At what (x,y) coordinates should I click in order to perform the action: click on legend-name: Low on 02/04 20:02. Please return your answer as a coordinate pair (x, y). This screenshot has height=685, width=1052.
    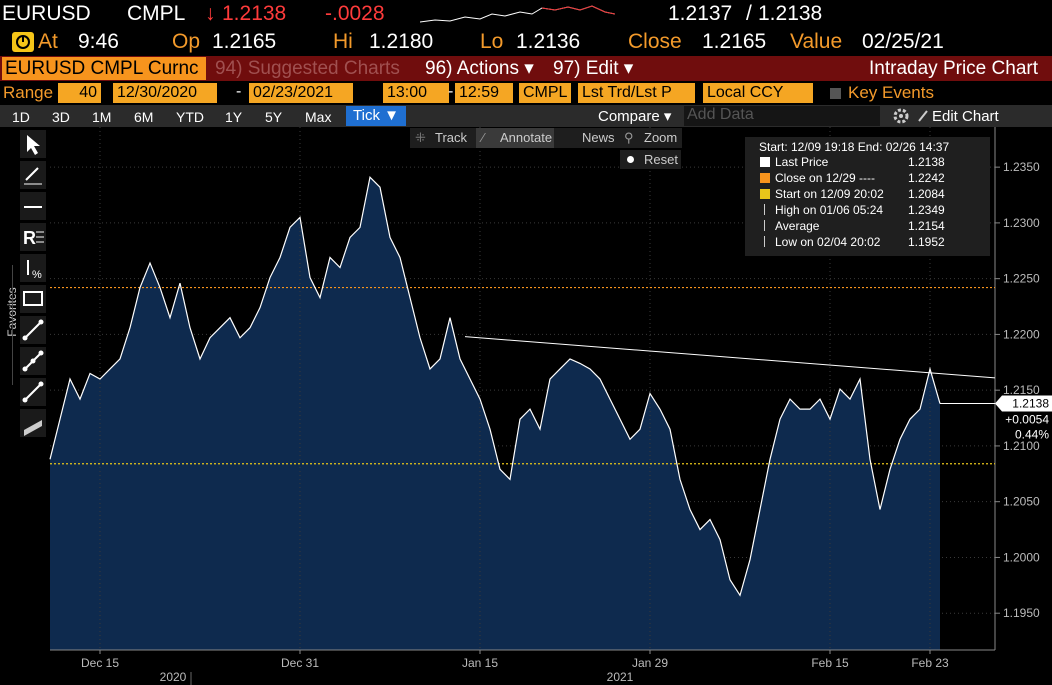
    Looking at the image, I should click on (828, 242).